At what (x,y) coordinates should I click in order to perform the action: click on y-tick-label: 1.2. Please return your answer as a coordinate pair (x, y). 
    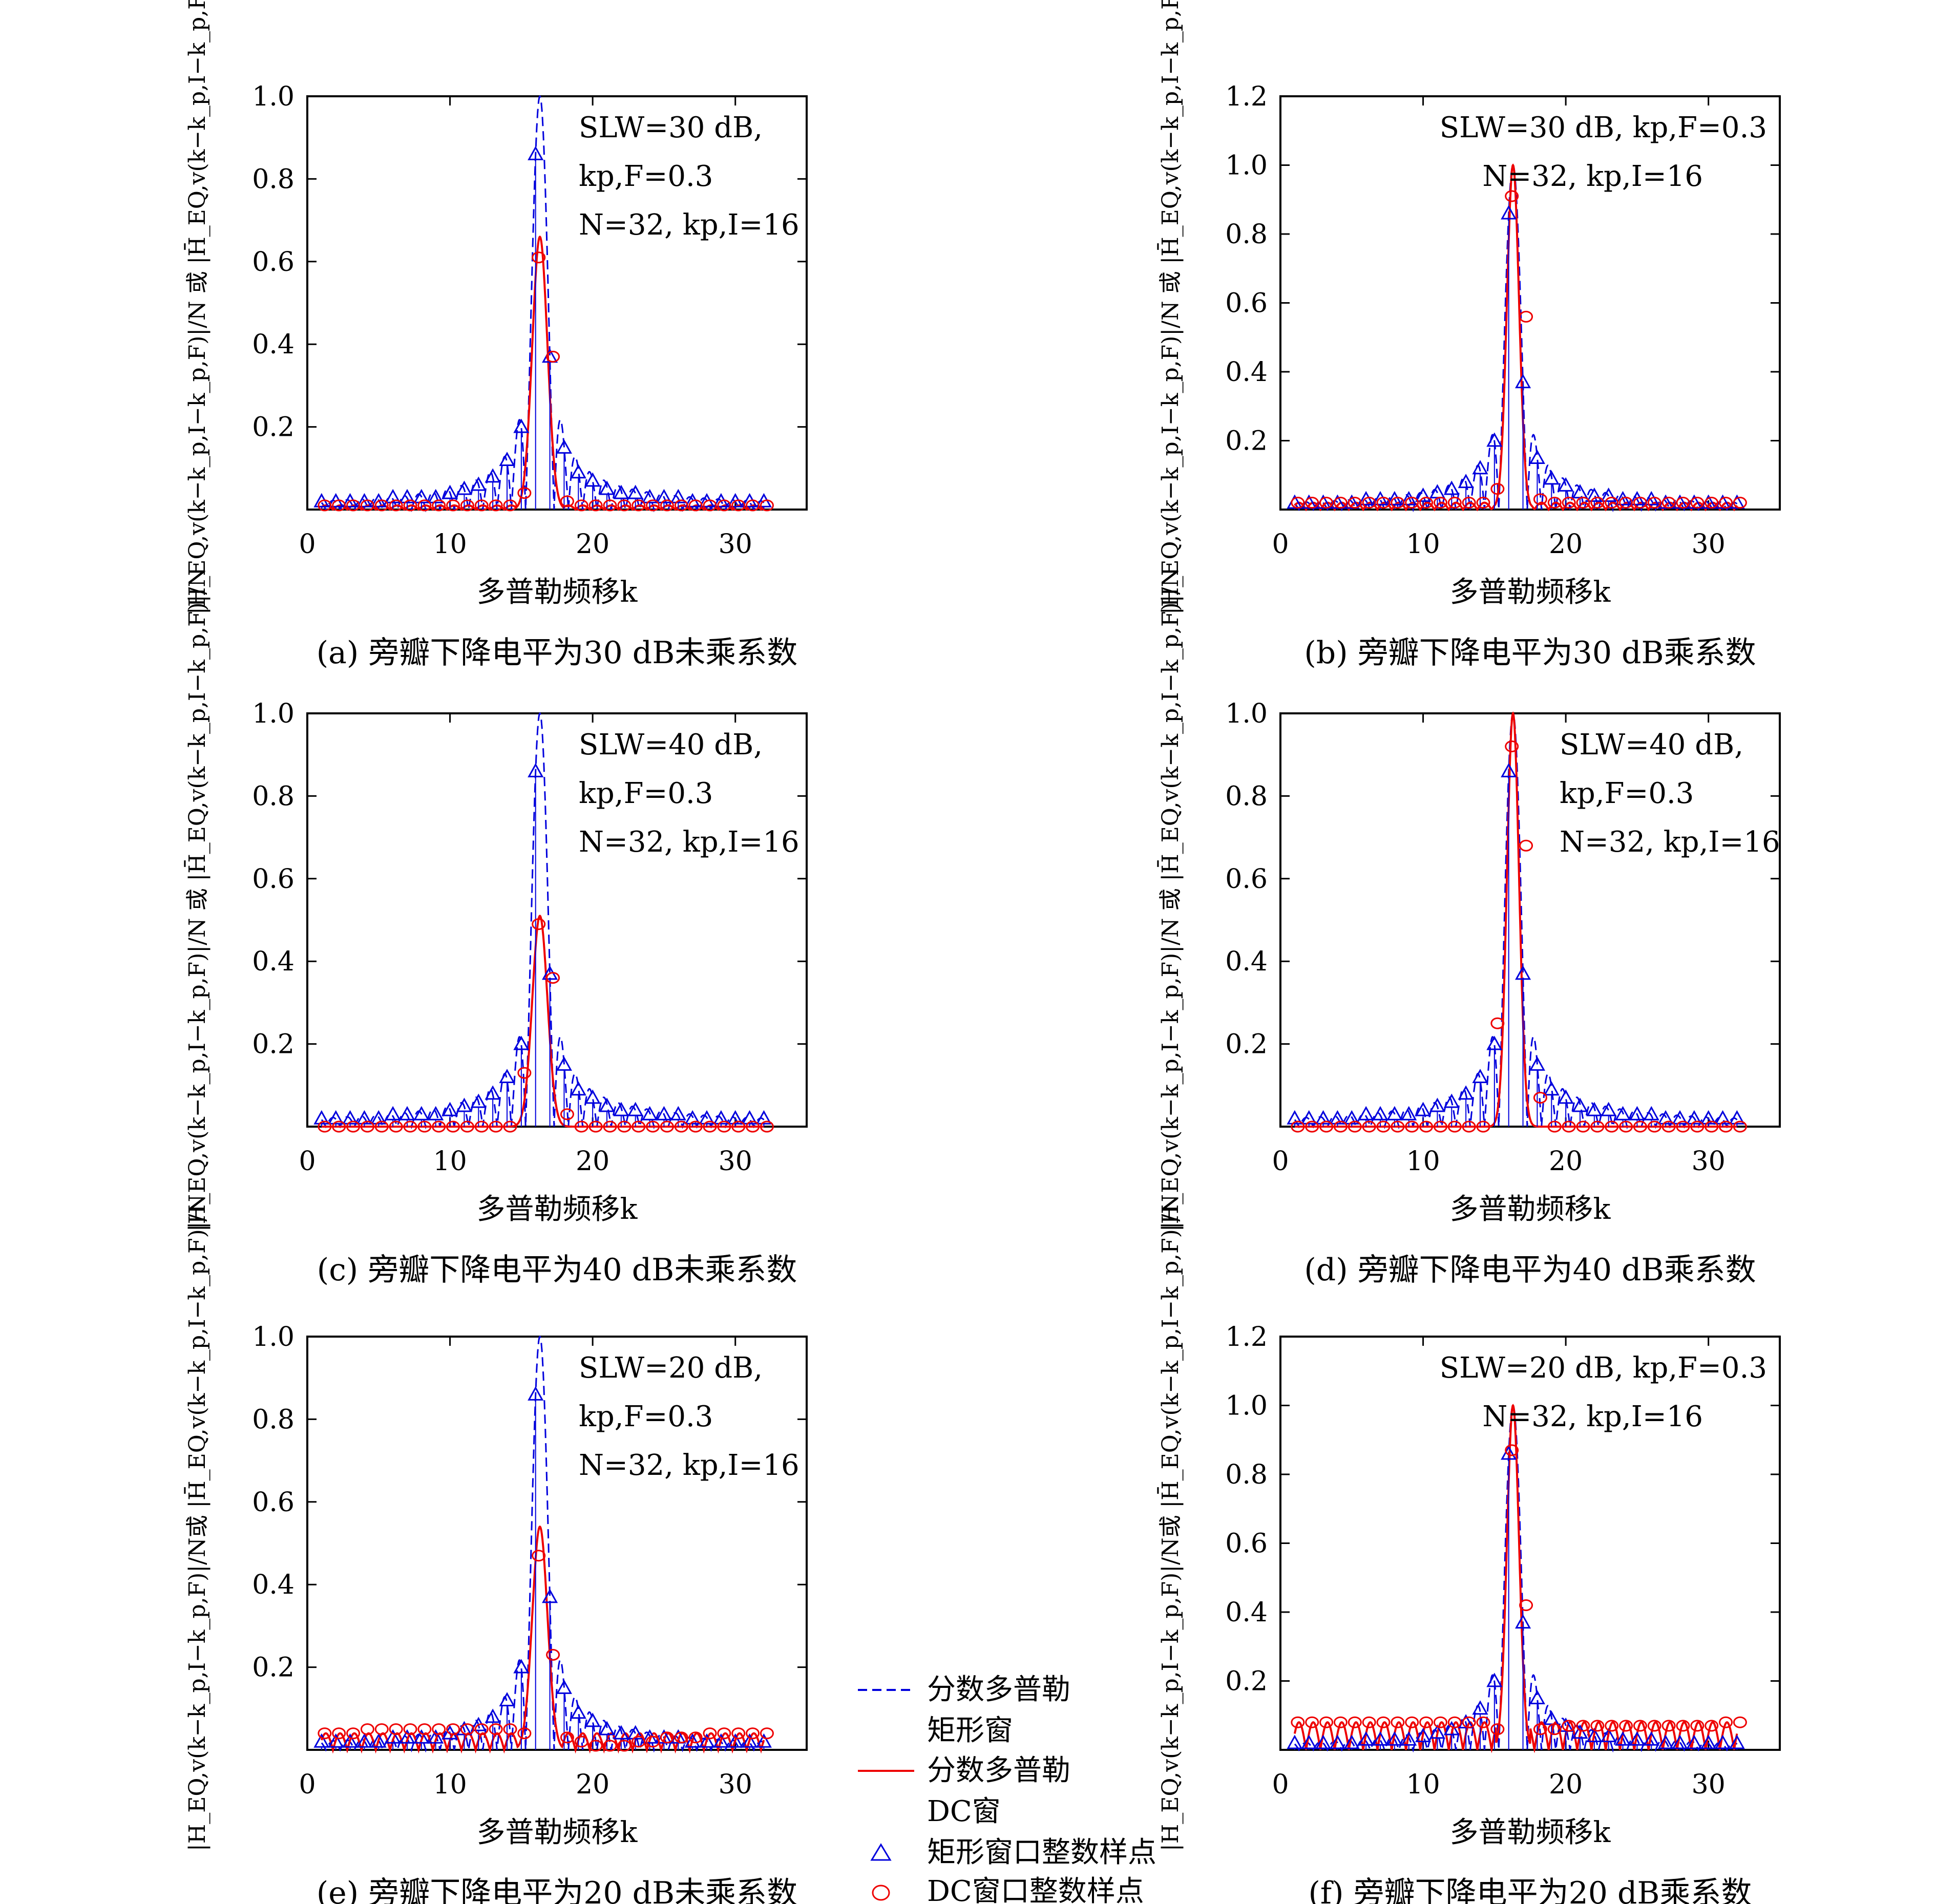
    Looking at the image, I should click on (1246, 1337).